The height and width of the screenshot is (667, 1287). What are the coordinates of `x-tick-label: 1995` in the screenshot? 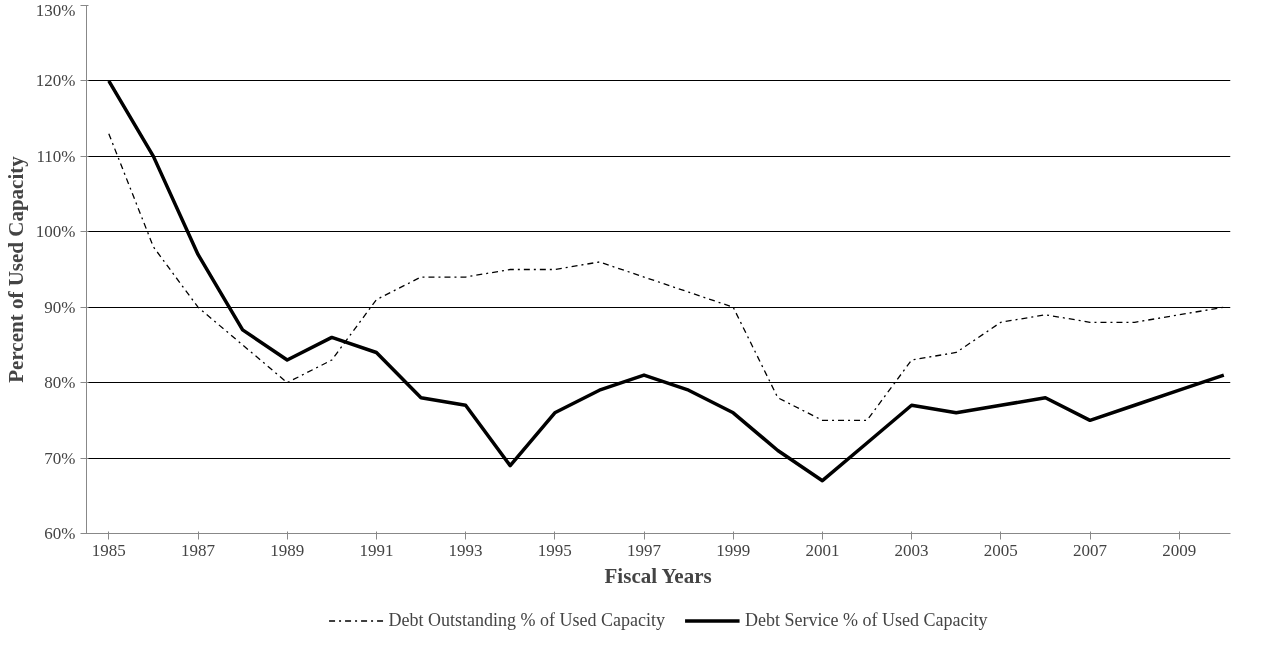 It's located at (554, 550).